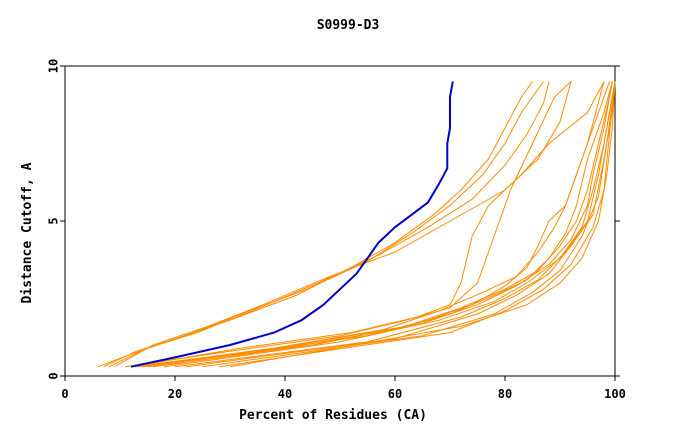 Image resolution: width=680 pixels, height=440 pixels. What do you see at coordinates (615, 394) in the screenshot?
I see `x-tick-label: 100` at bounding box center [615, 394].